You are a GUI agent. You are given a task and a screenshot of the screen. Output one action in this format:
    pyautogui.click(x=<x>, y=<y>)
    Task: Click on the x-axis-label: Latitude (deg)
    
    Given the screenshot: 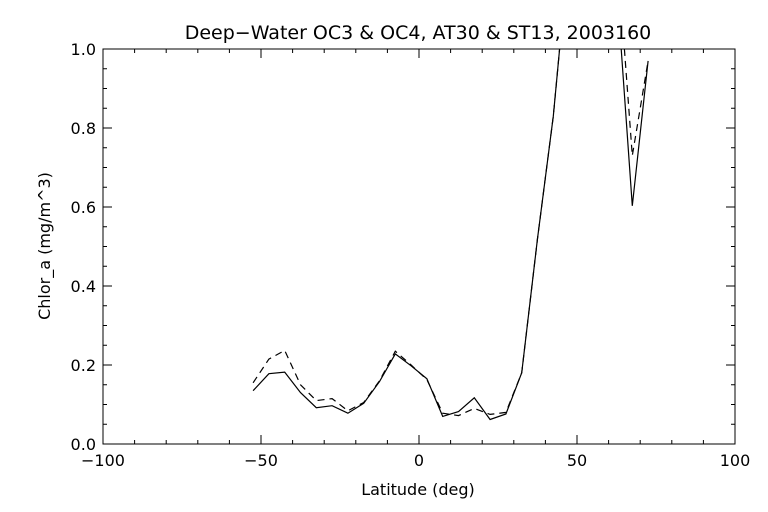 What is the action you would take?
    pyautogui.click(x=418, y=489)
    